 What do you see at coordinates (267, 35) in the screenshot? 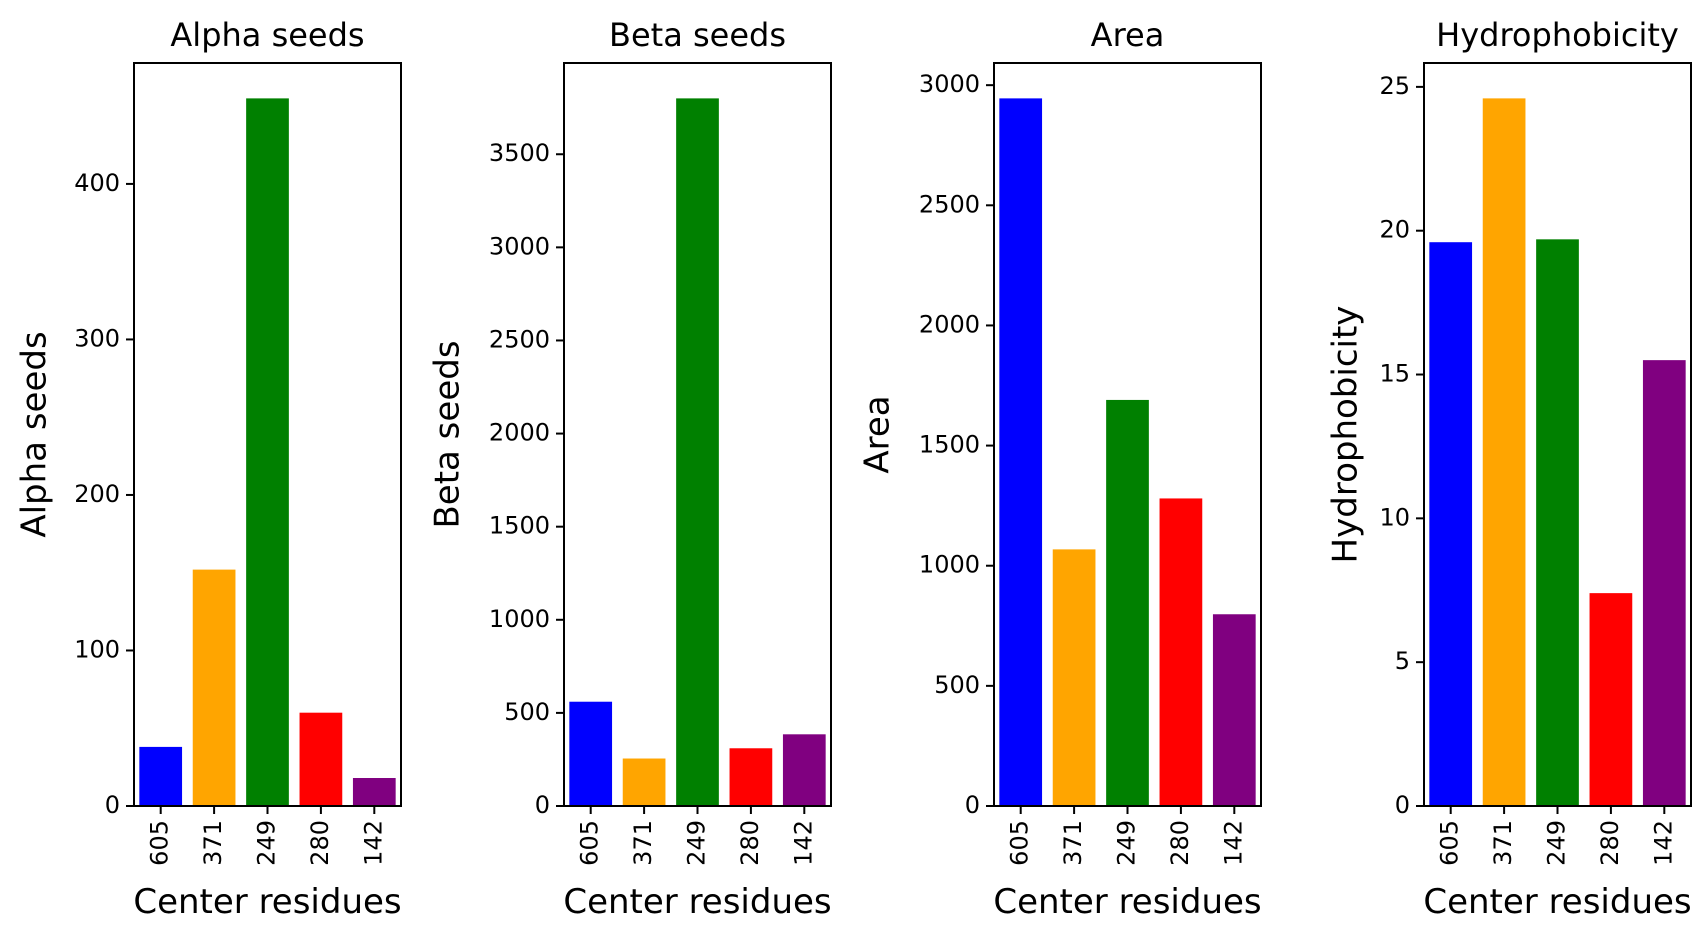
I see `chart-title: Alpha seeds` at bounding box center [267, 35].